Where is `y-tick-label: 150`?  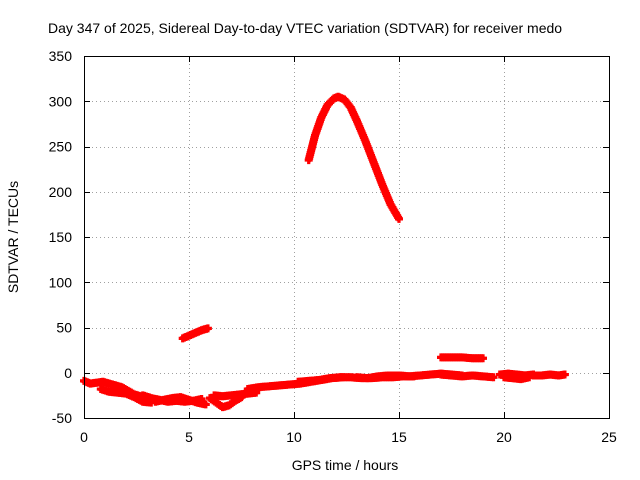 y-tick-label: 150 is located at coordinates (61, 237).